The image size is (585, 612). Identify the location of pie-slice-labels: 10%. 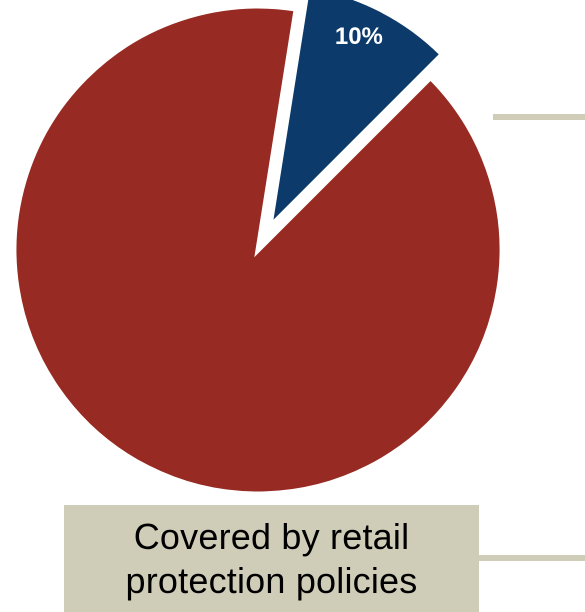
(359, 36).